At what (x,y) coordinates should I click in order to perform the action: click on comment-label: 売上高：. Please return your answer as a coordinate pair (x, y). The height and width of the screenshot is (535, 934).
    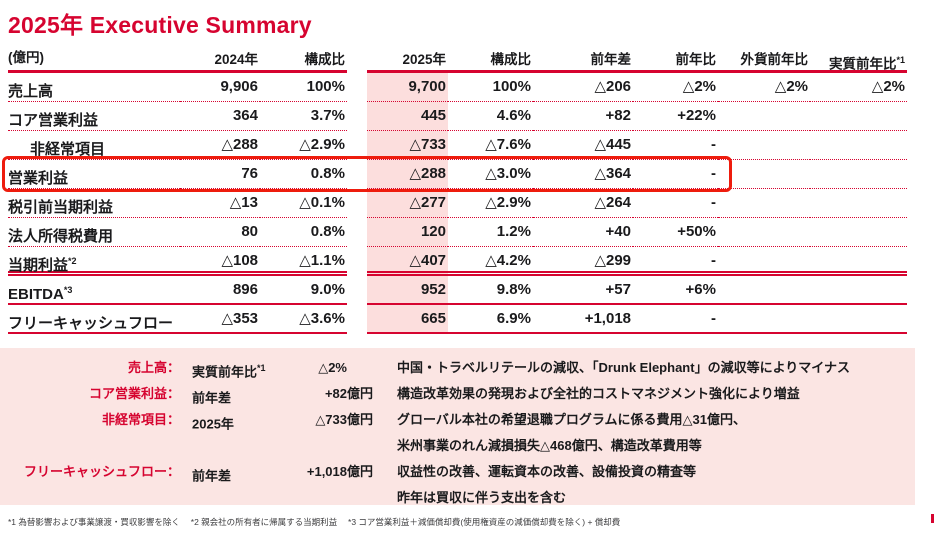
    Looking at the image, I should click on (153, 367).